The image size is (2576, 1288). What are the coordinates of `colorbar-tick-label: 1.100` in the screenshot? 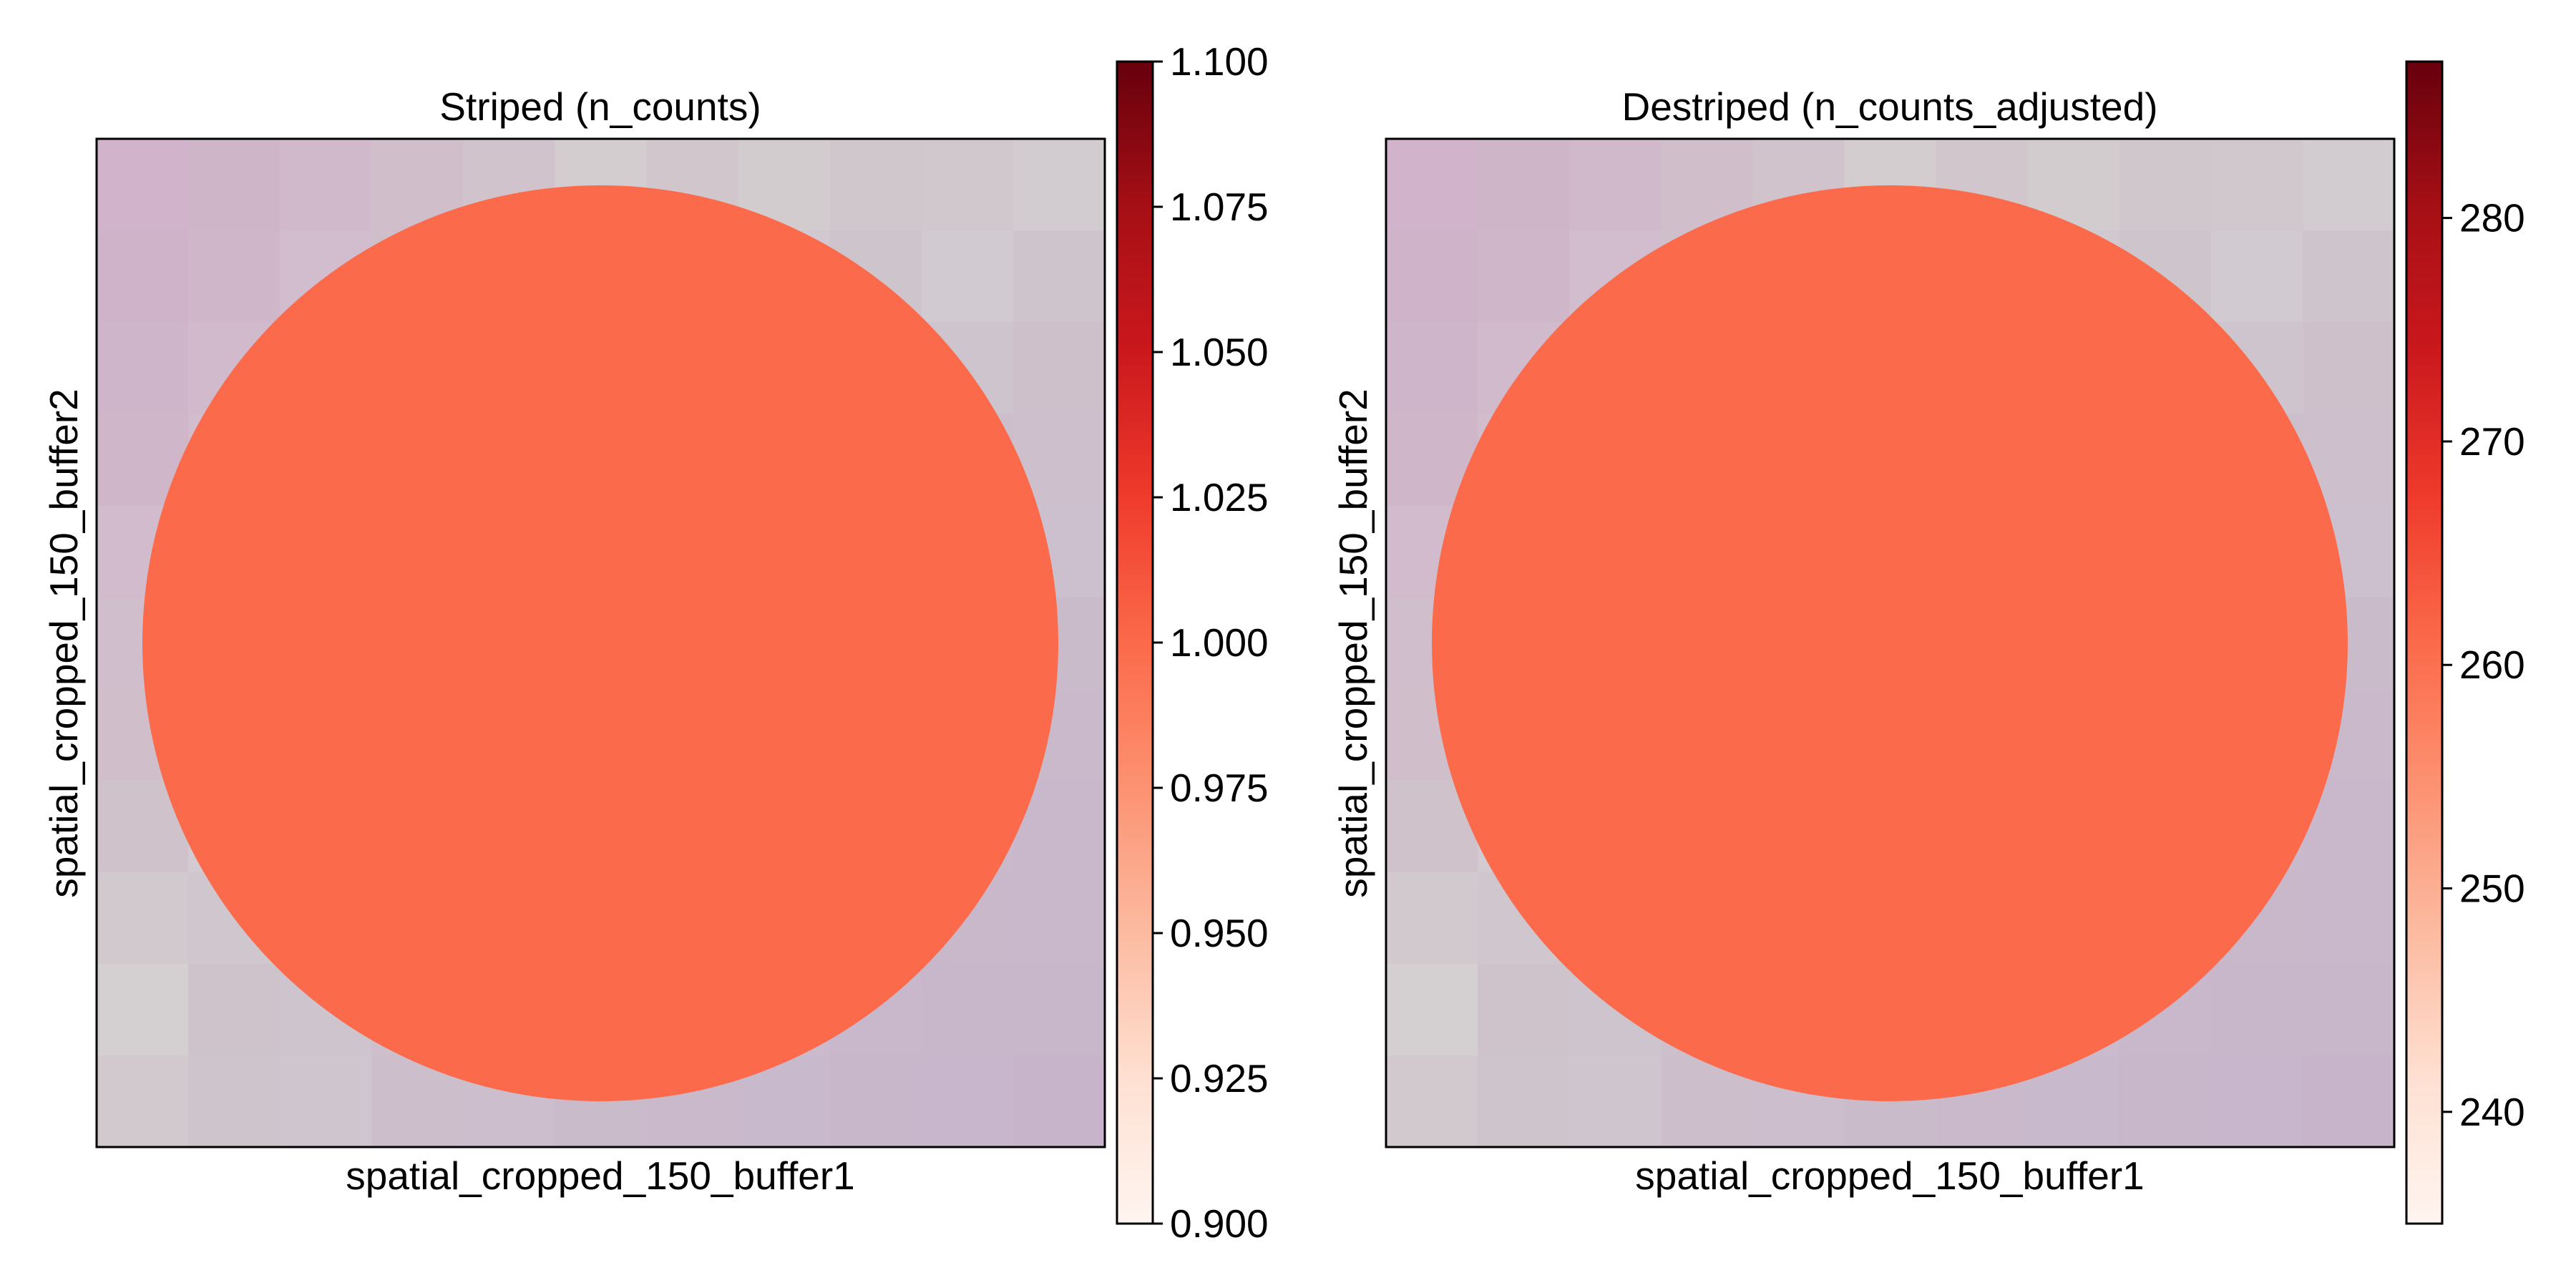 It's located at (1219, 61).